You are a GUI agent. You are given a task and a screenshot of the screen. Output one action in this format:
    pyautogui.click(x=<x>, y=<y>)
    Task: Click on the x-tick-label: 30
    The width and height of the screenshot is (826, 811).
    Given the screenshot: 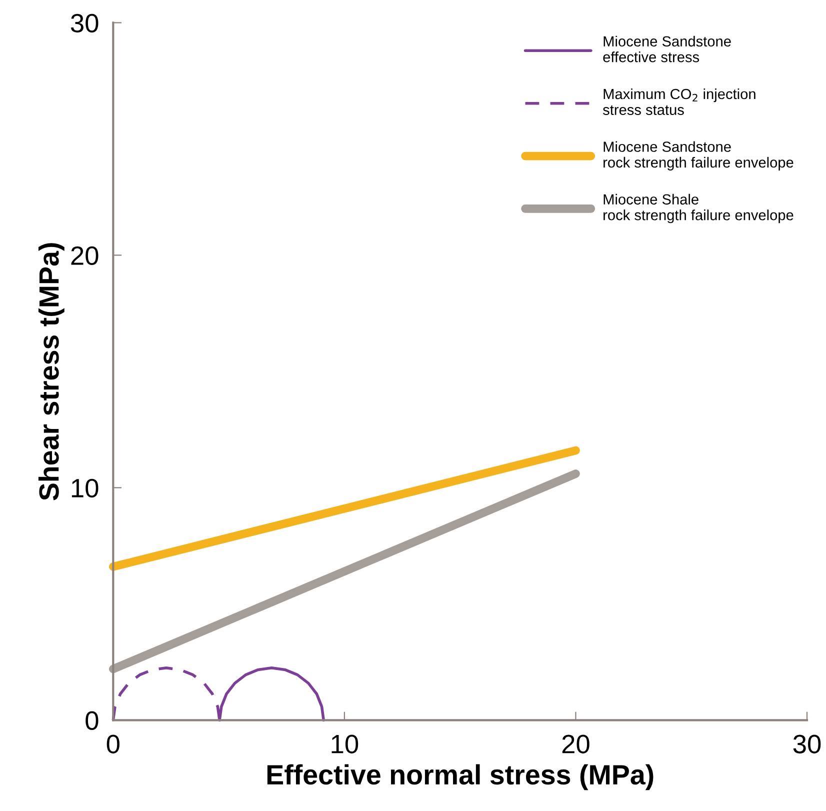 What is the action you would take?
    pyautogui.click(x=807, y=744)
    